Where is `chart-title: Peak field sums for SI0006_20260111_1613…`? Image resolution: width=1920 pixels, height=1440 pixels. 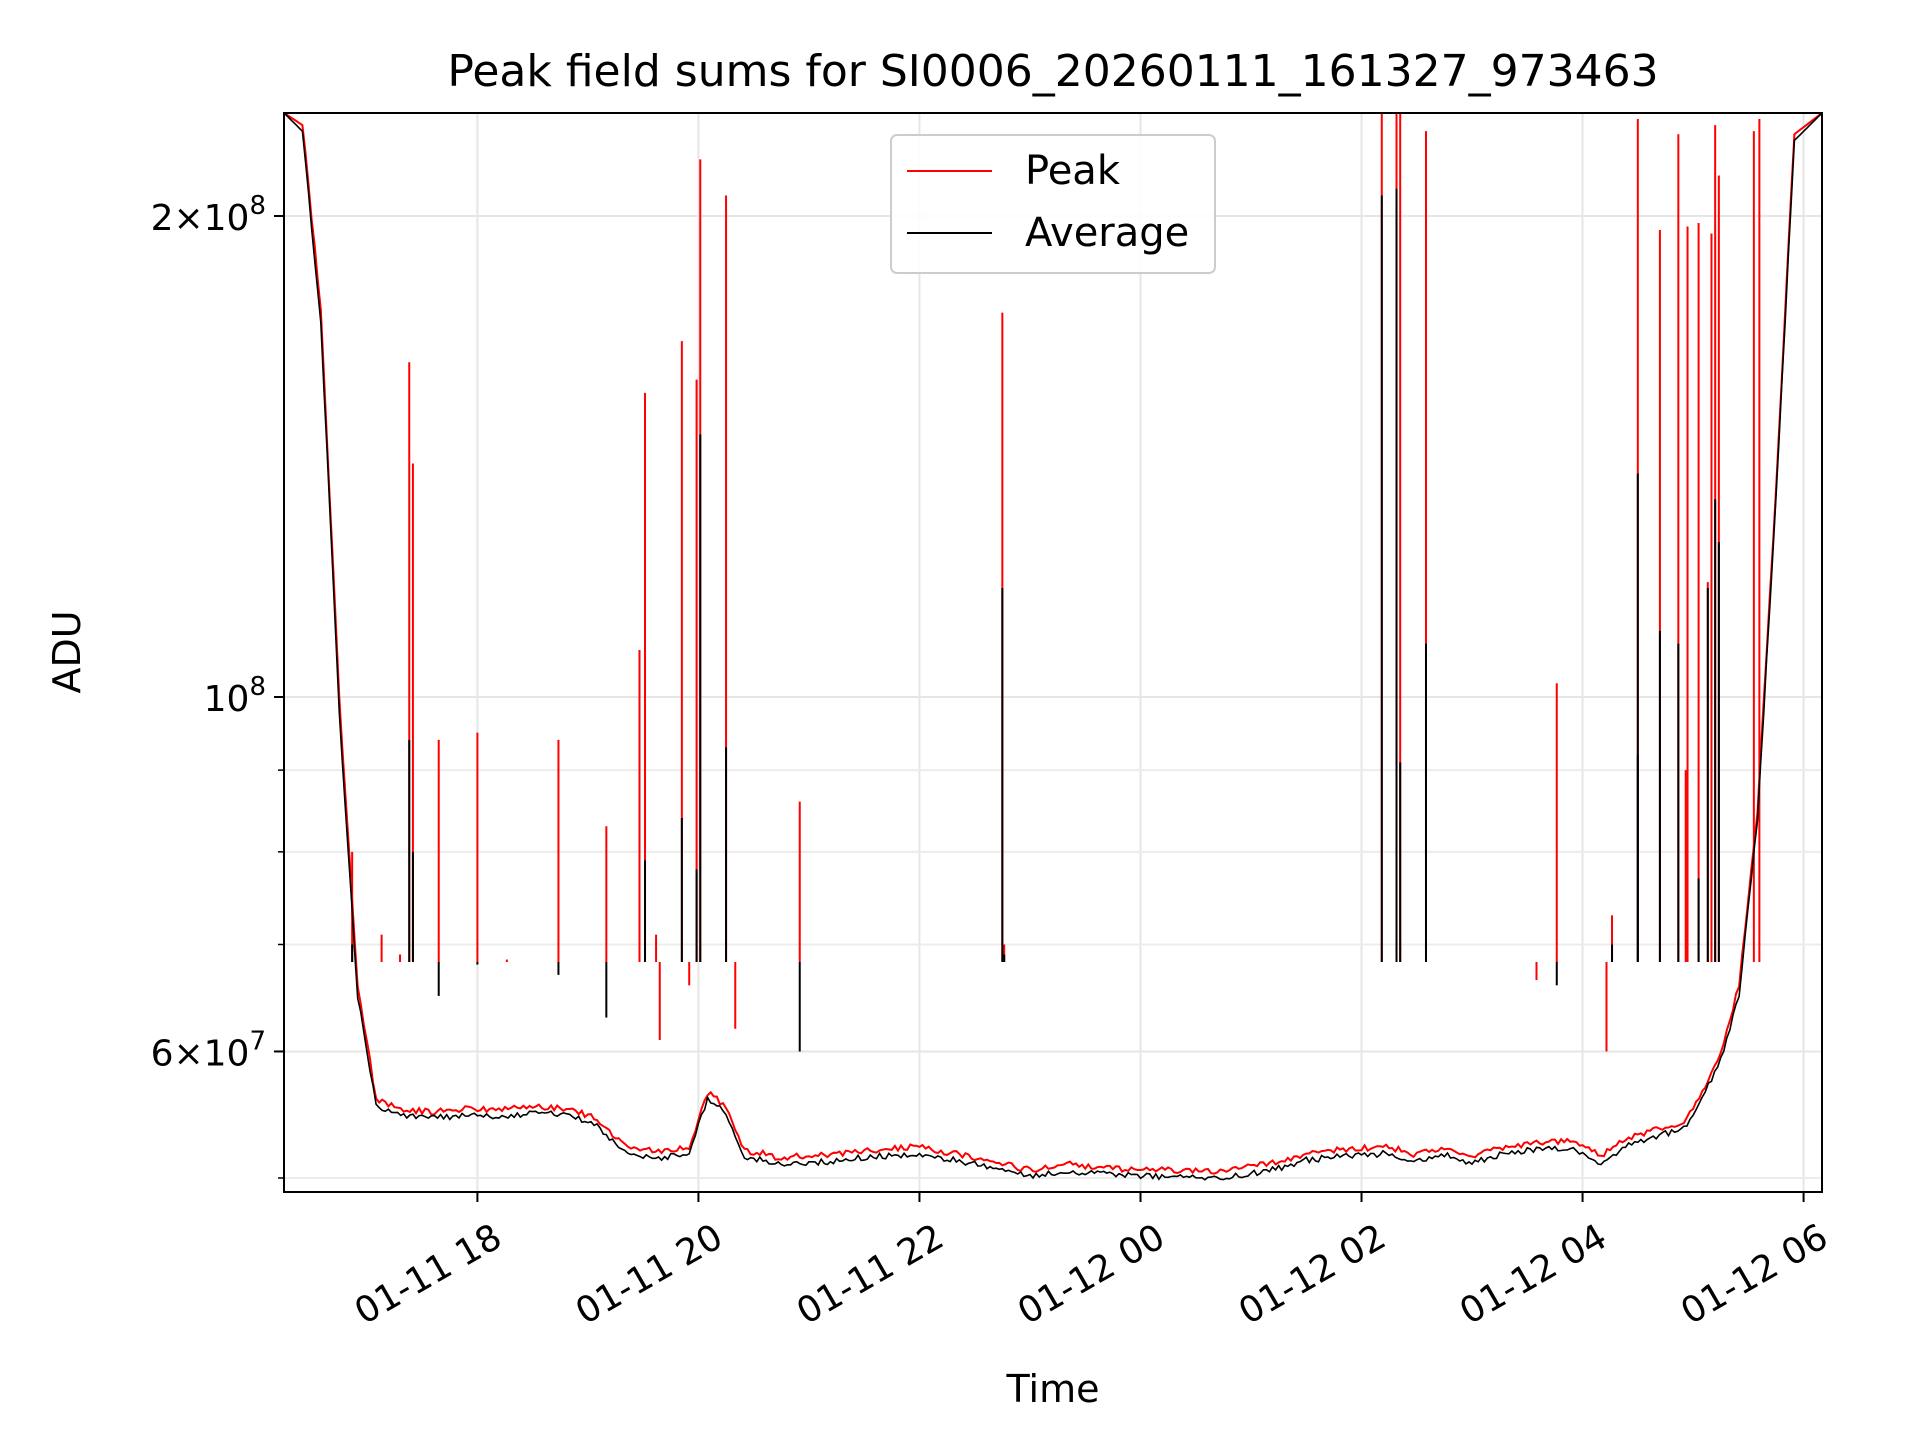
chart-title: Peak field sums for SI0006_20260111_1613… is located at coordinates (1052, 71).